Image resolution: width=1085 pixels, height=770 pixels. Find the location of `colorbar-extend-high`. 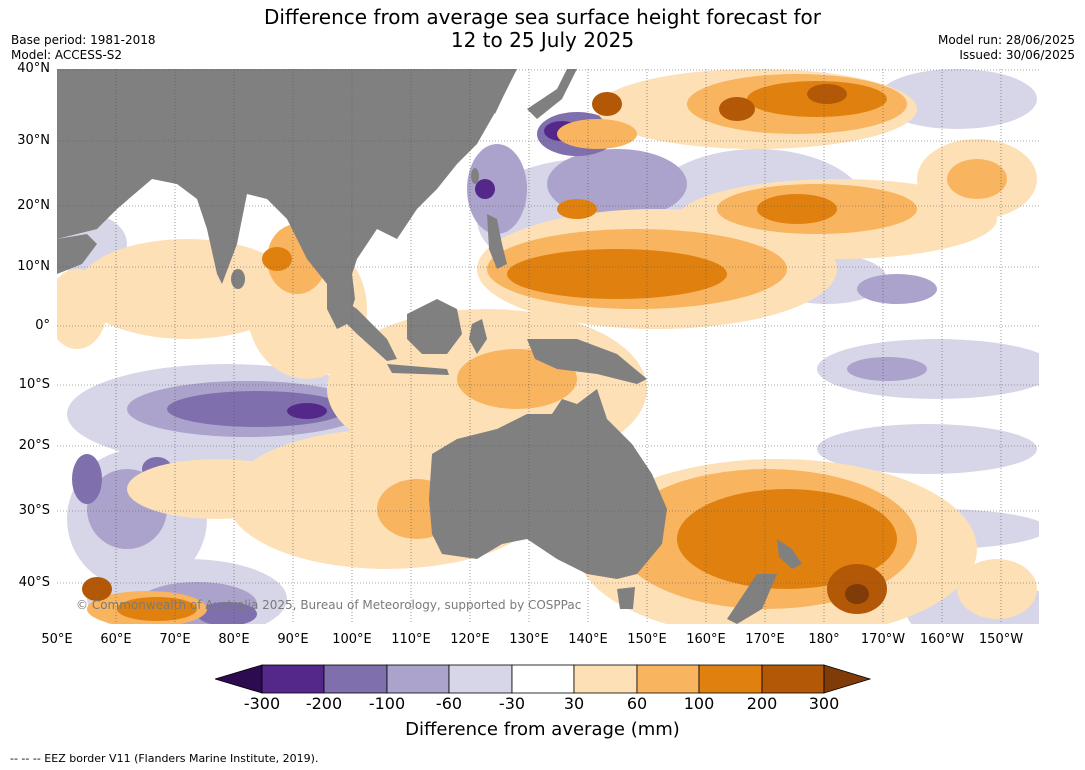

colorbar-extend-high is located at coordinates (847, 679).